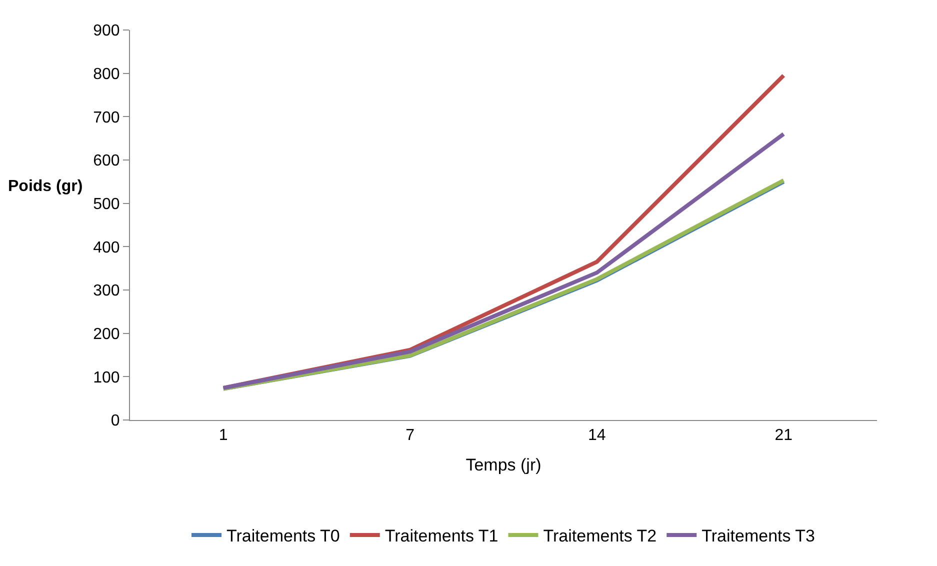  Describe the element at coordinates (223, 435) in the screenshot. I see `x-tick-label: 1` at that location.